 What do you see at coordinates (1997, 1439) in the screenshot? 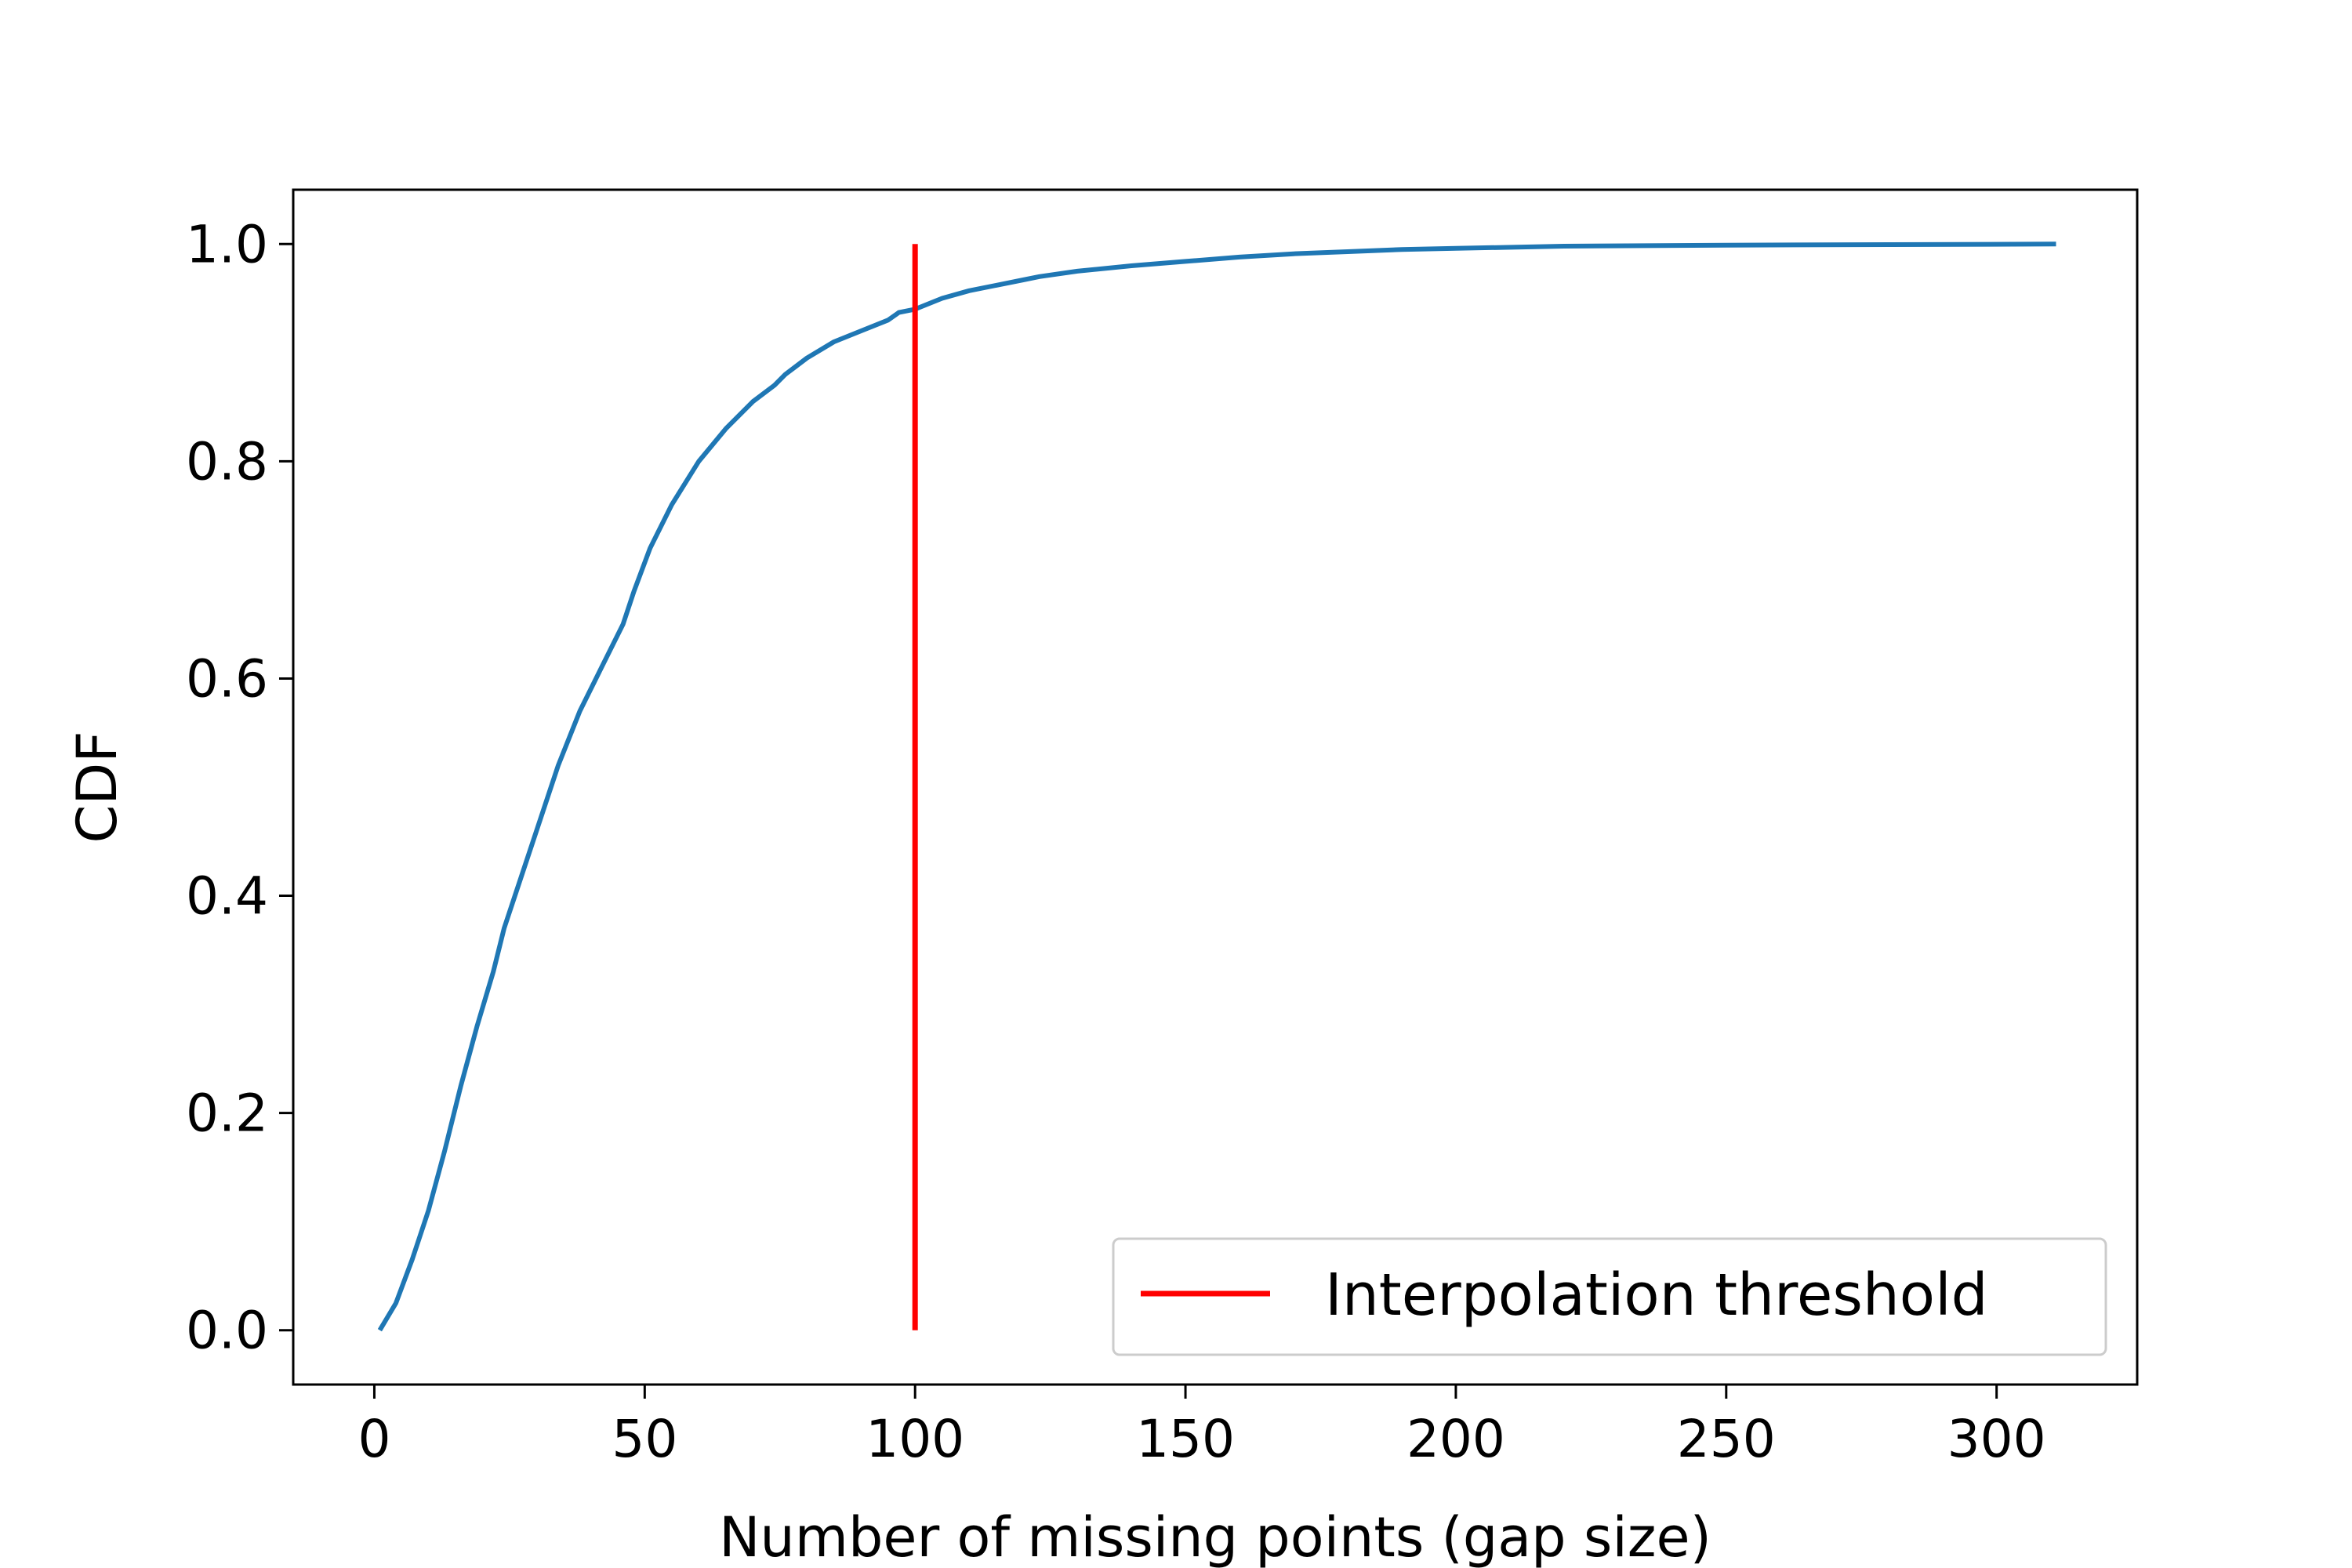
I see `x-tick-label: 300` at bounding box center [1997, 1439].